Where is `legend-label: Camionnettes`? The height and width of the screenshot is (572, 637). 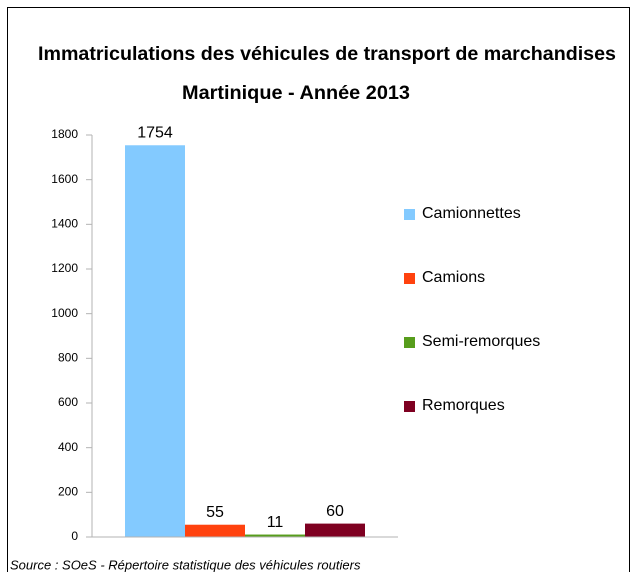 legend-label: Camionnettes is located at coordinates (471, 213).